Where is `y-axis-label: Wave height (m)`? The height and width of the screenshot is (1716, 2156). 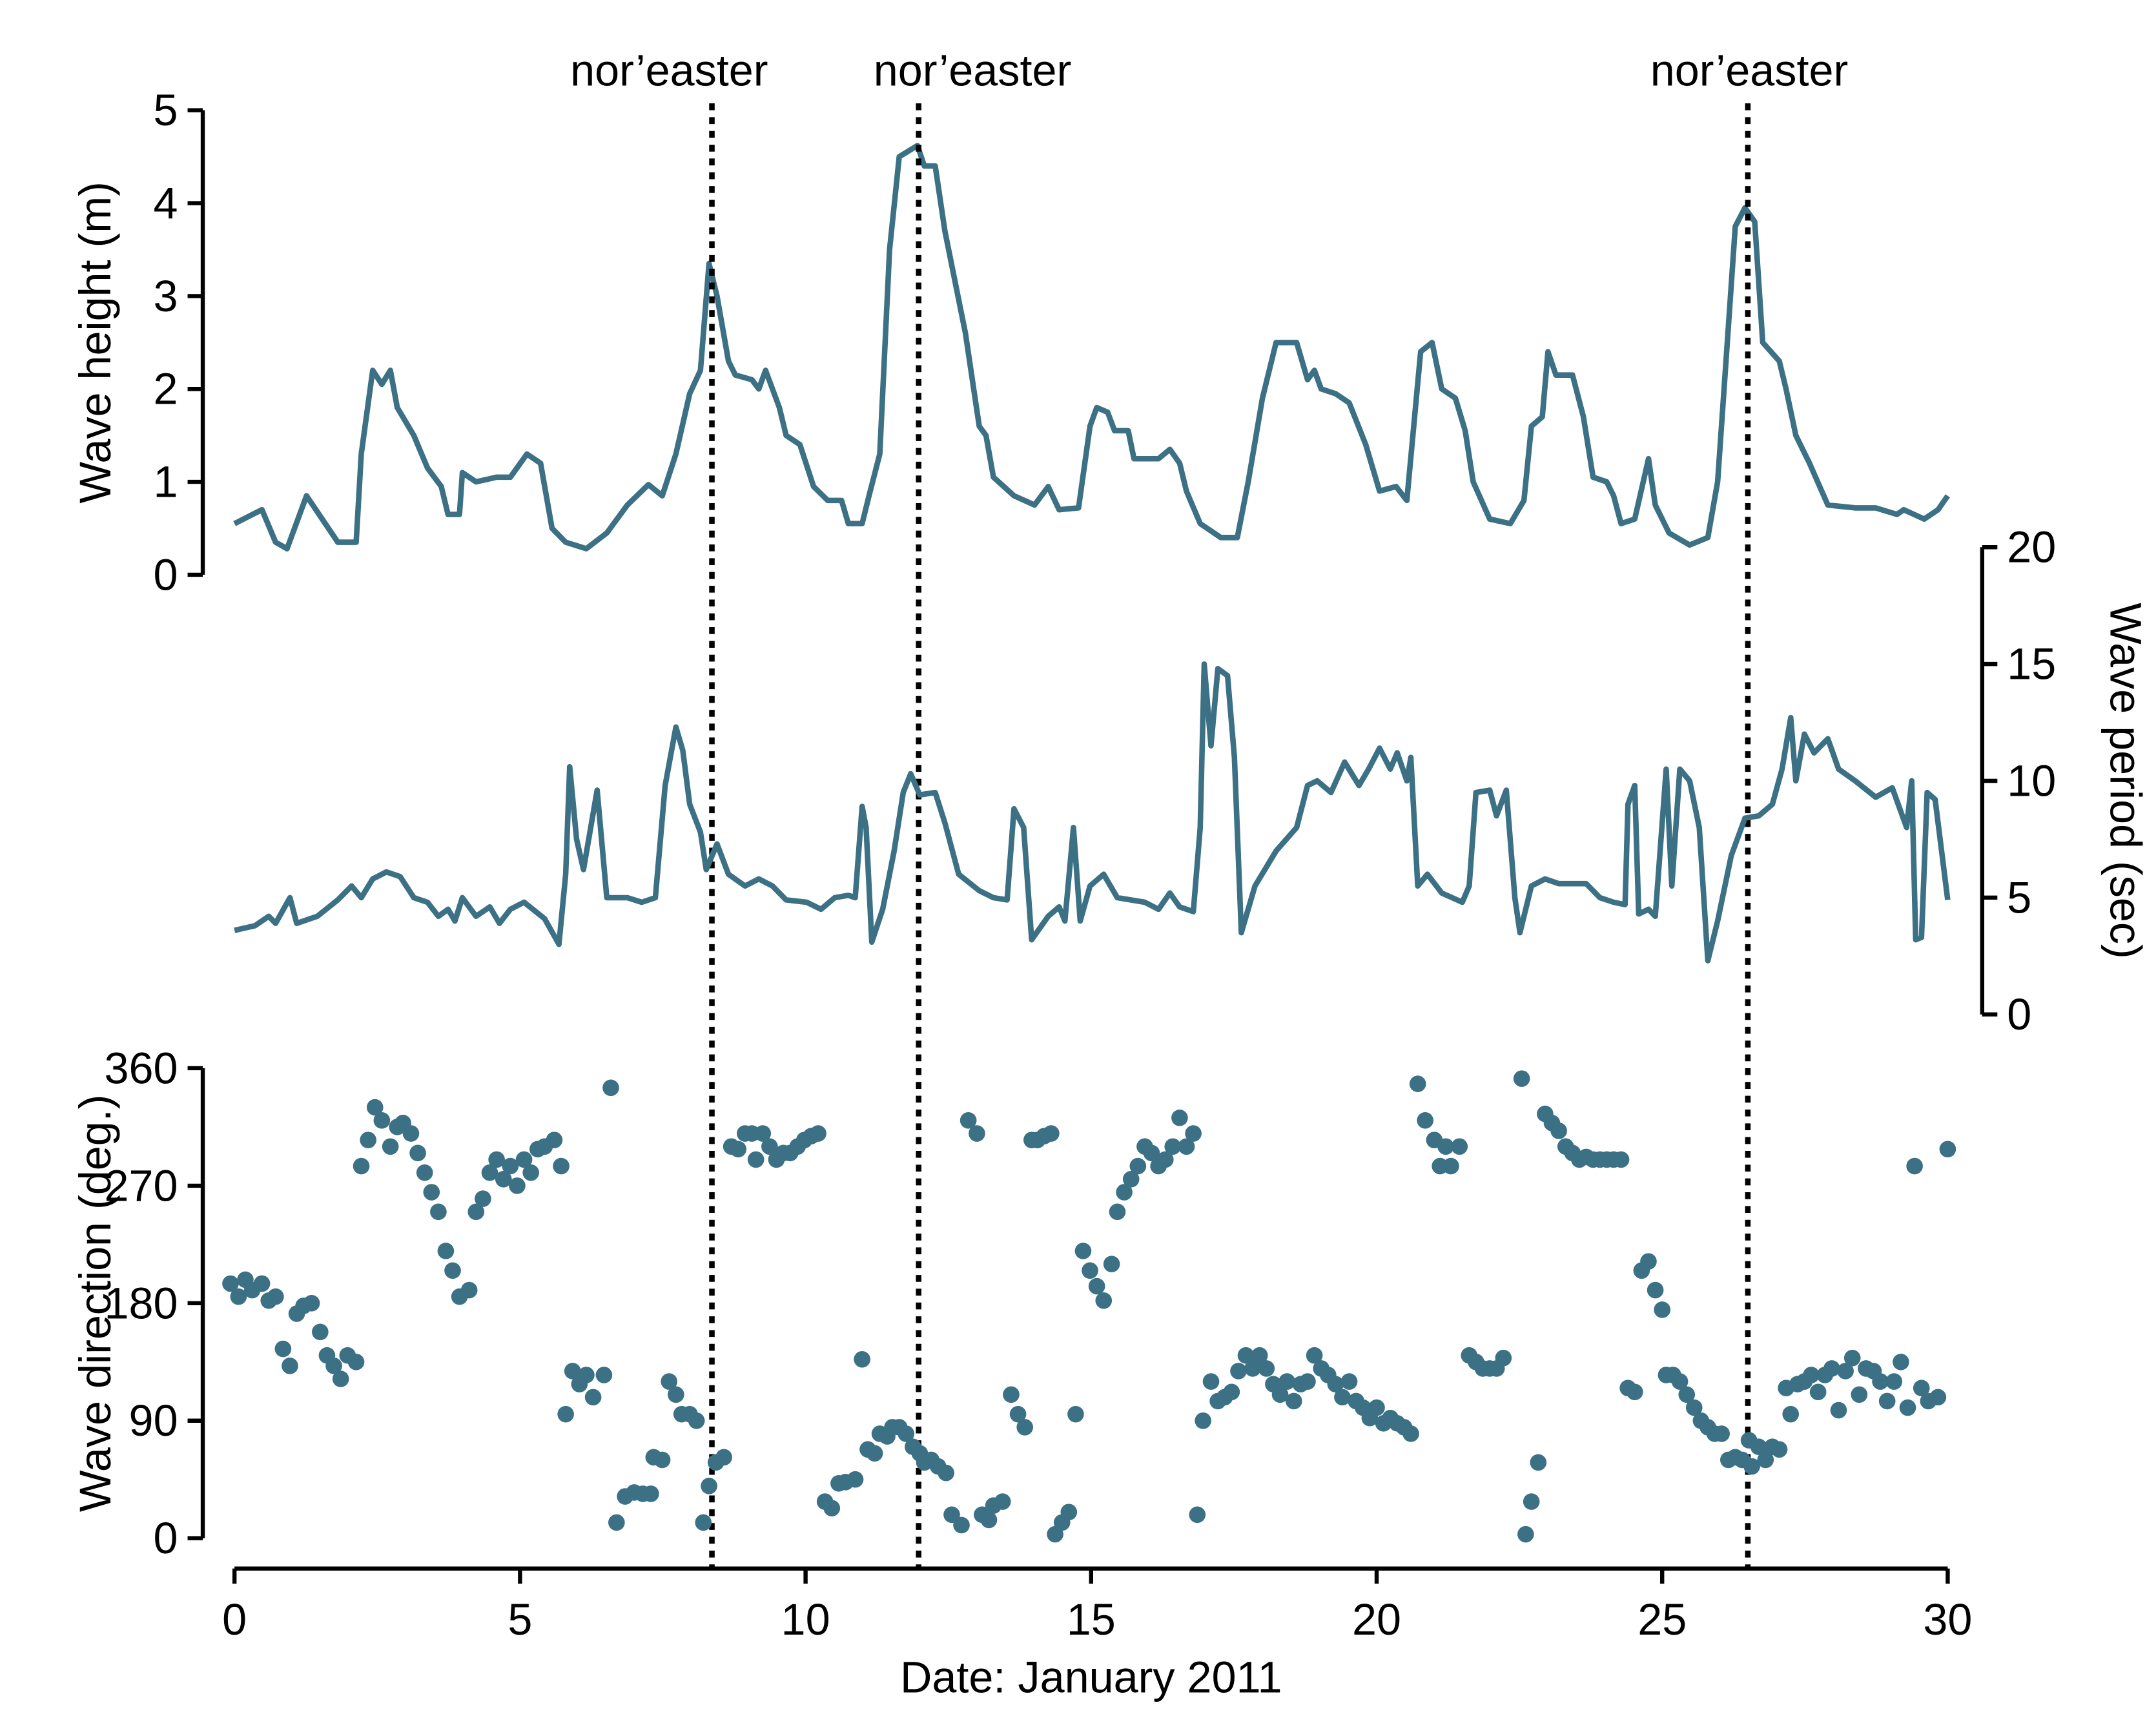 y-axis-label: Wave height (m) is located at coordinates (95, 342).